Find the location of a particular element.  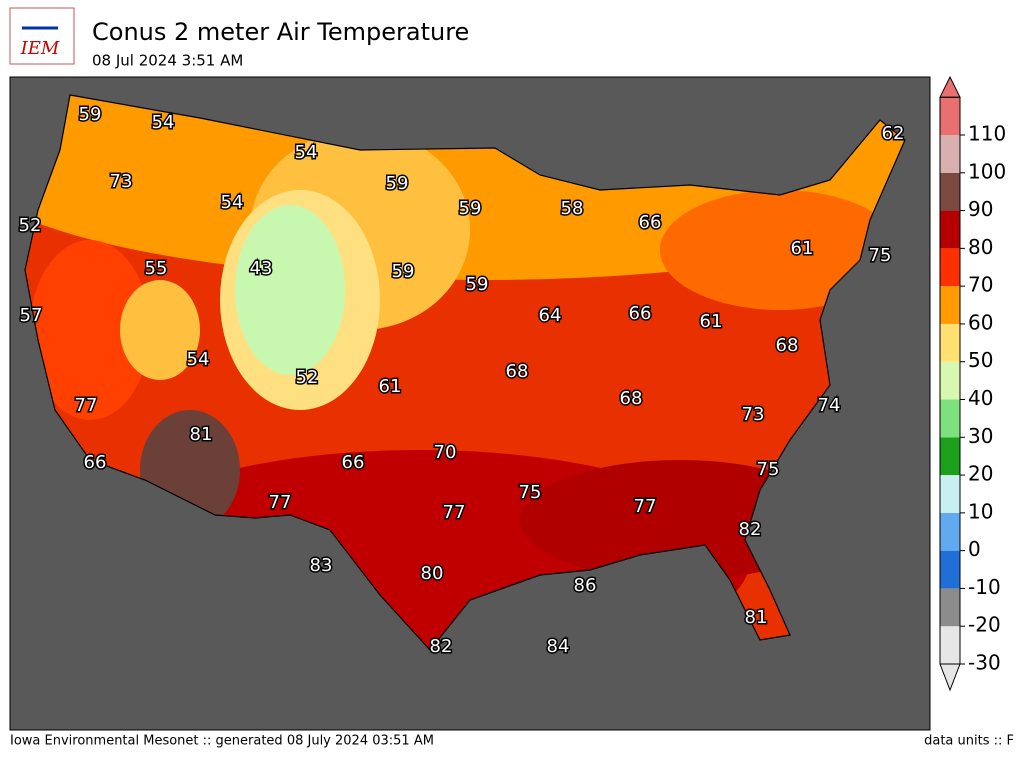

colorbar-tick-label: 110 is located at coordinates (987, 134).